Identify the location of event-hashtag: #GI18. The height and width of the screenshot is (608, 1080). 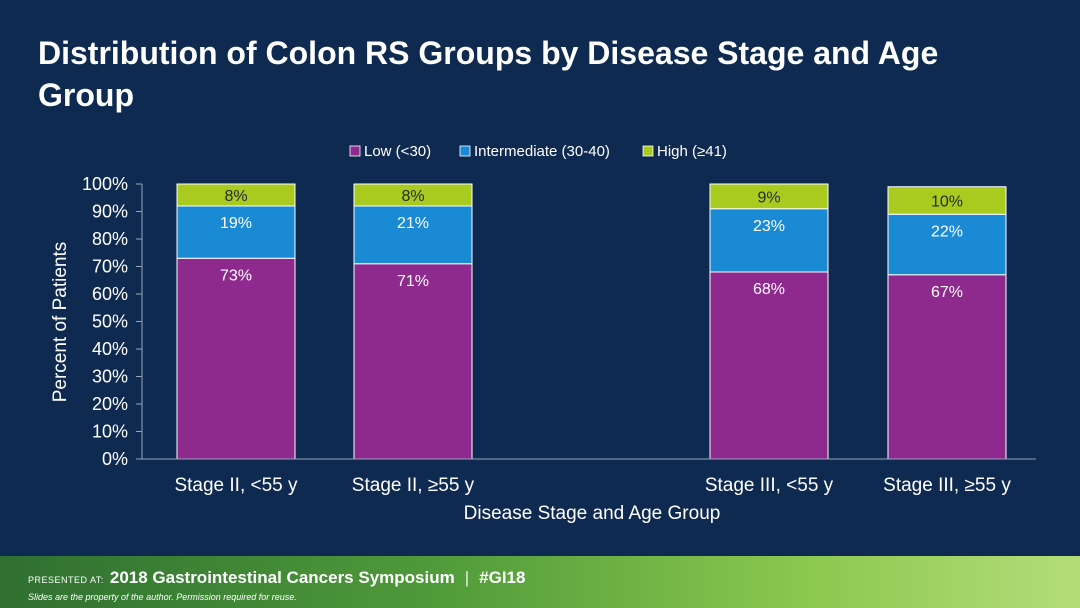
(502, 577).